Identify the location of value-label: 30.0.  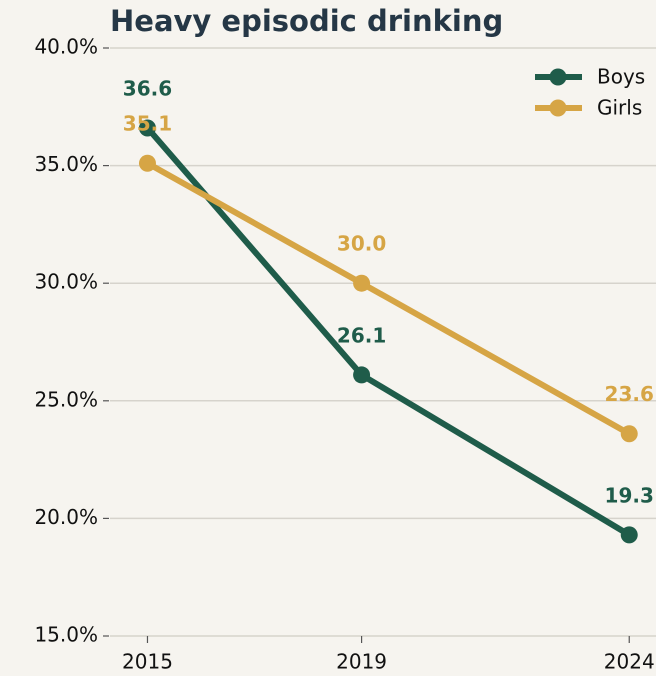
(361, 244).